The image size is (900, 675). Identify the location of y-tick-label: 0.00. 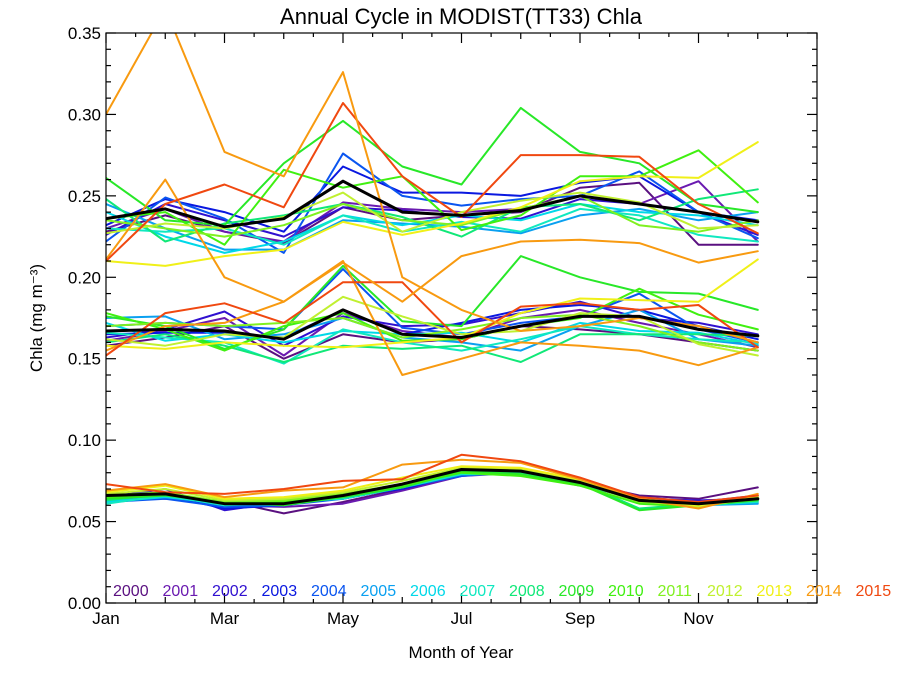
(84, 603).